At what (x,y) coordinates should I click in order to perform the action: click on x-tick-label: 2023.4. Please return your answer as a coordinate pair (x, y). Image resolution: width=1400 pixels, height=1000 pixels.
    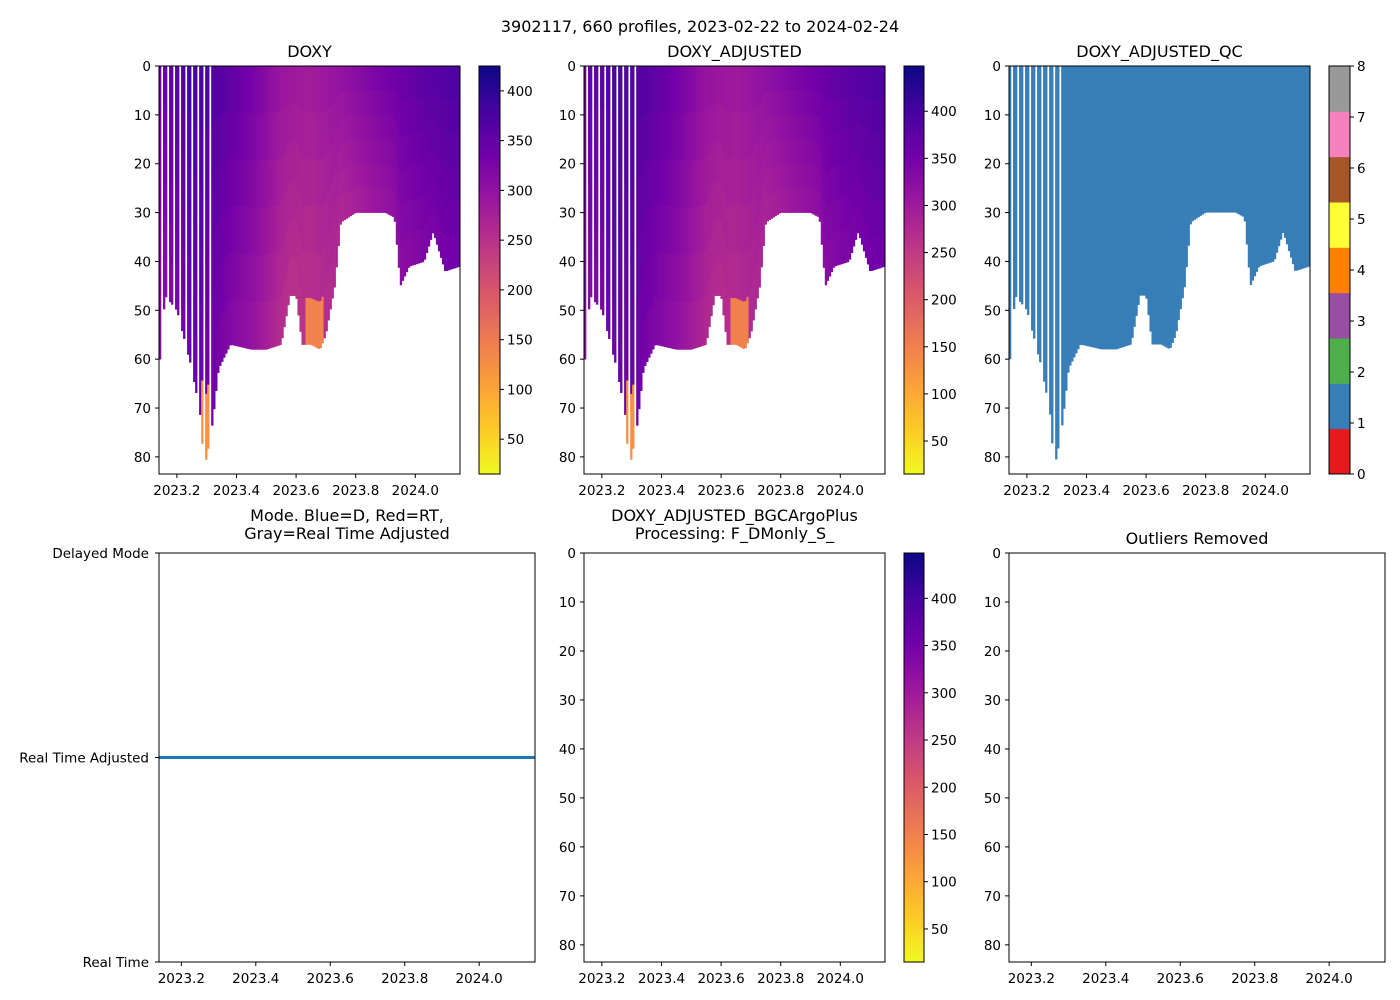
    Looking at the image, I should click on (236, 491).